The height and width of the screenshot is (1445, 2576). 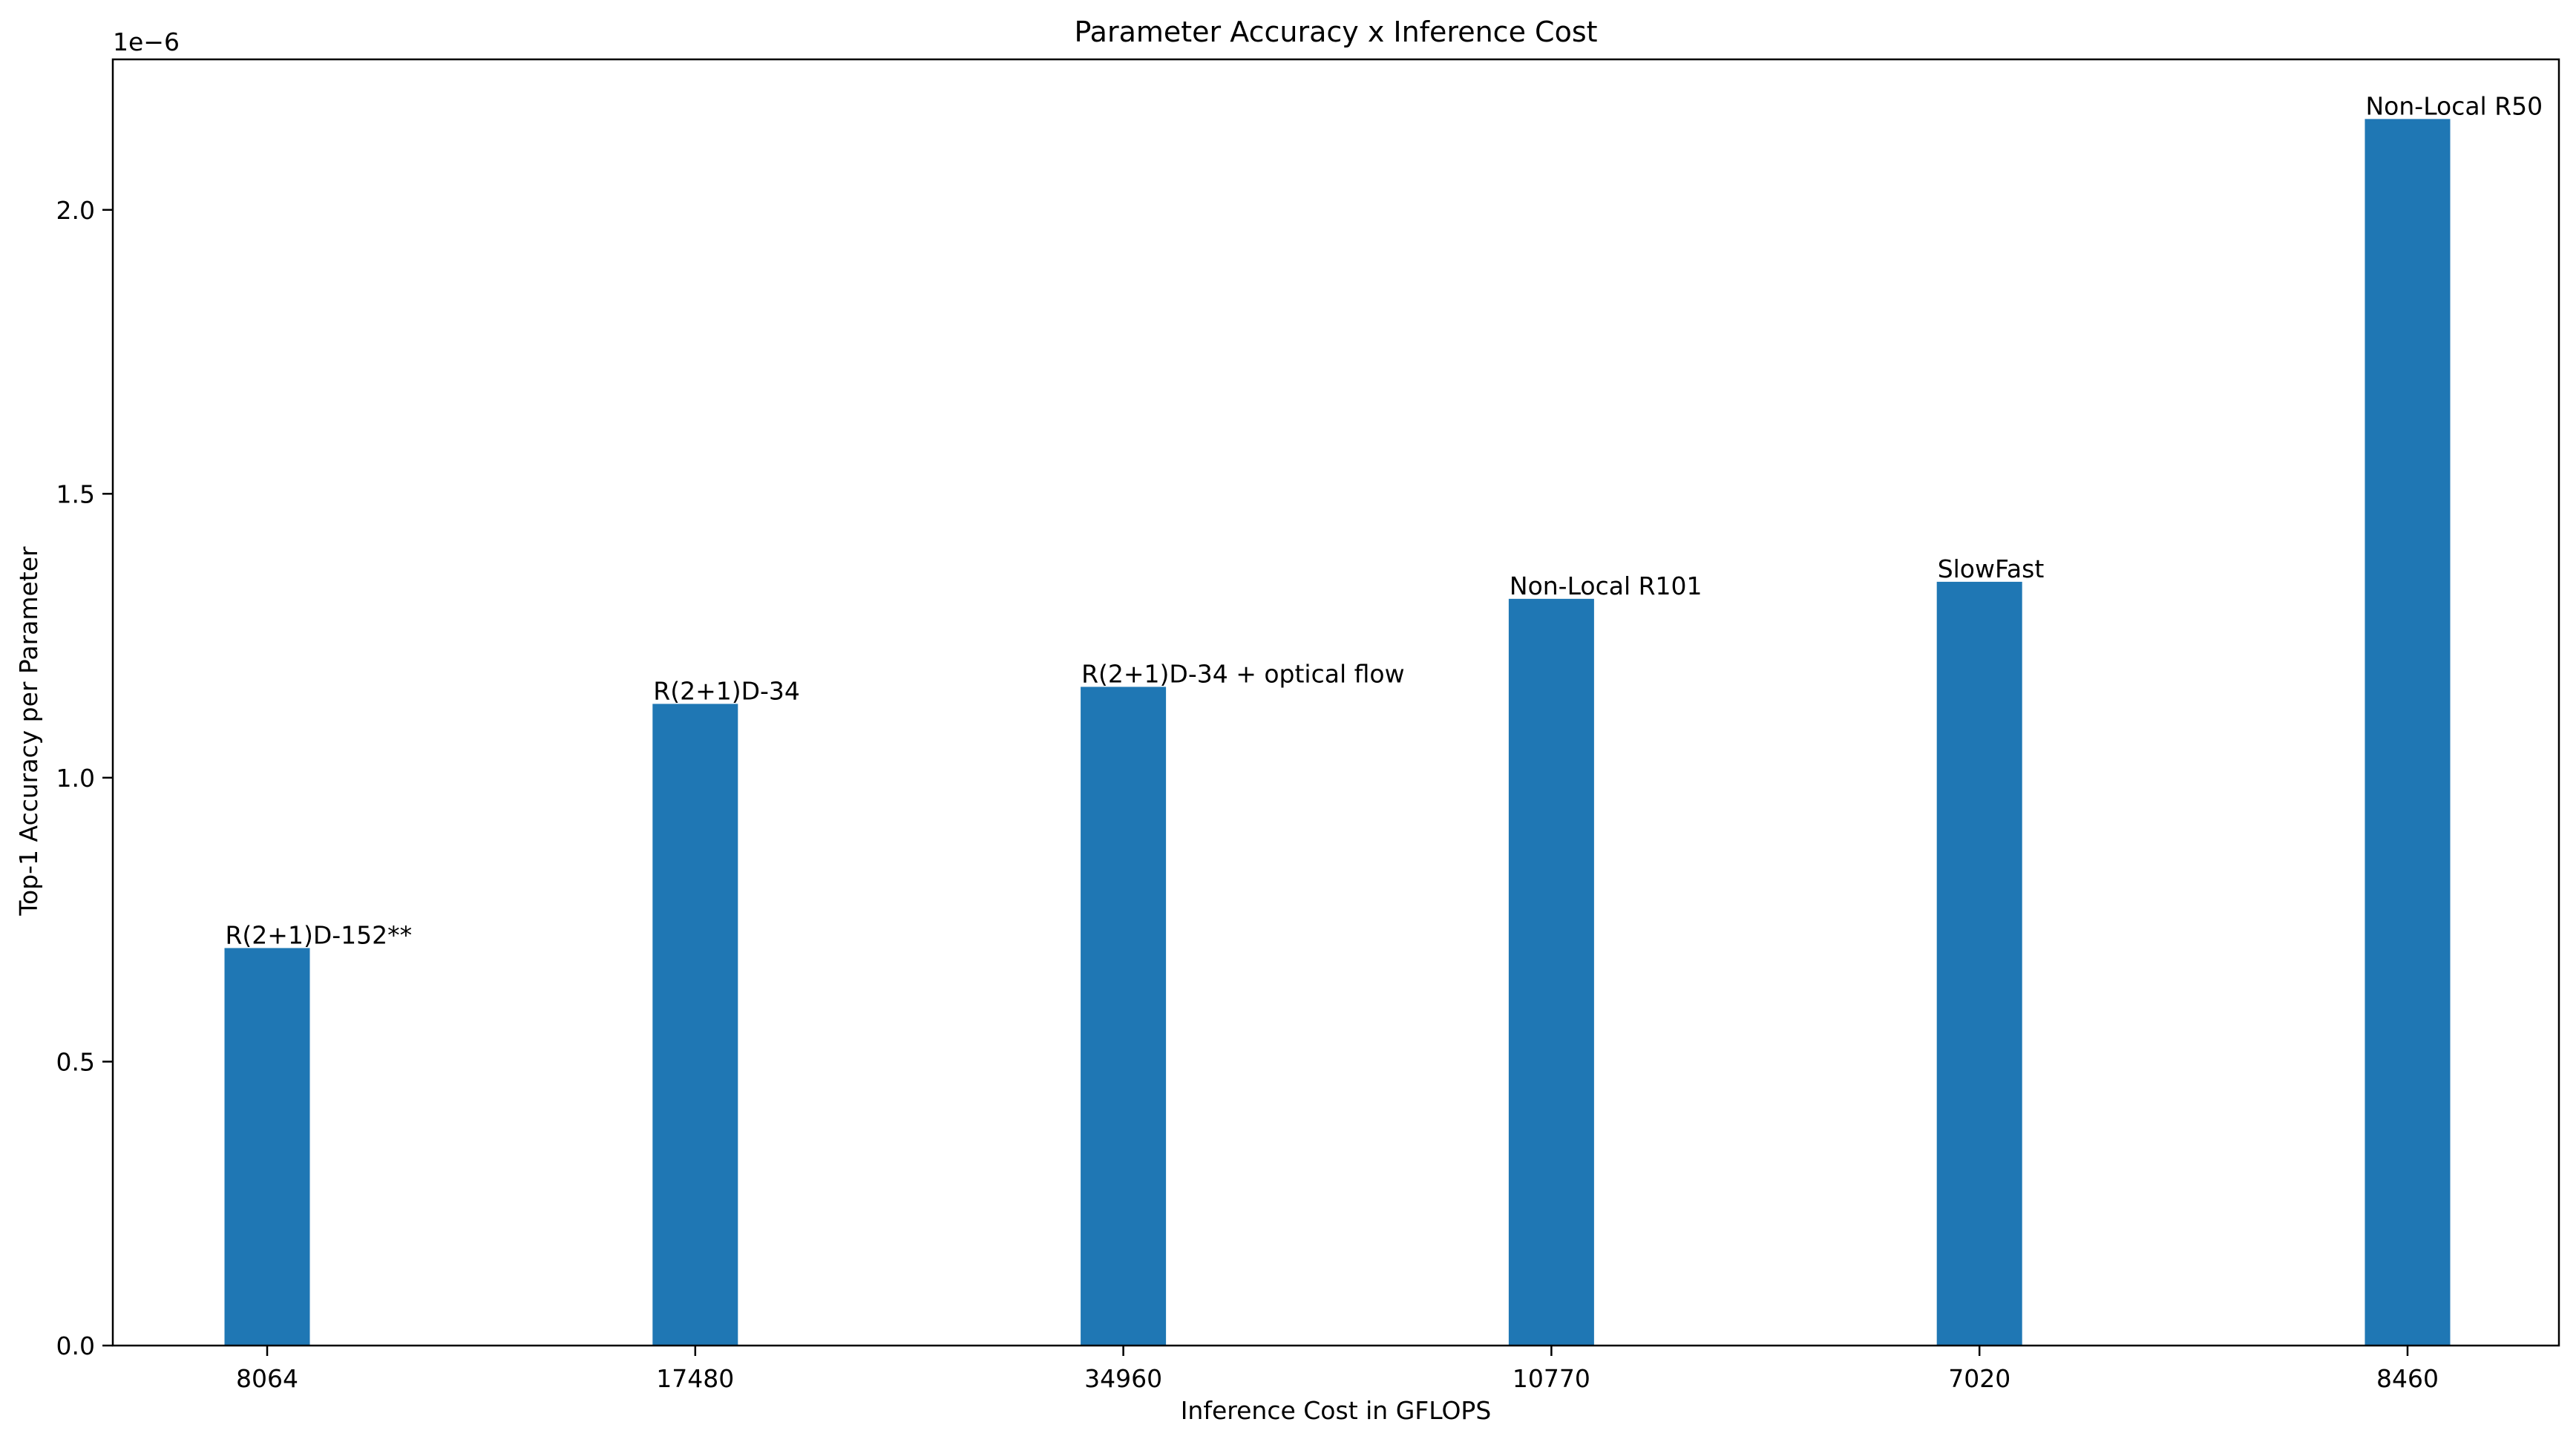 What do you see at coordinates (76, 778) in the screenshot?
I see `y-tick-label: 1.0` at bounding box center [76, 778].